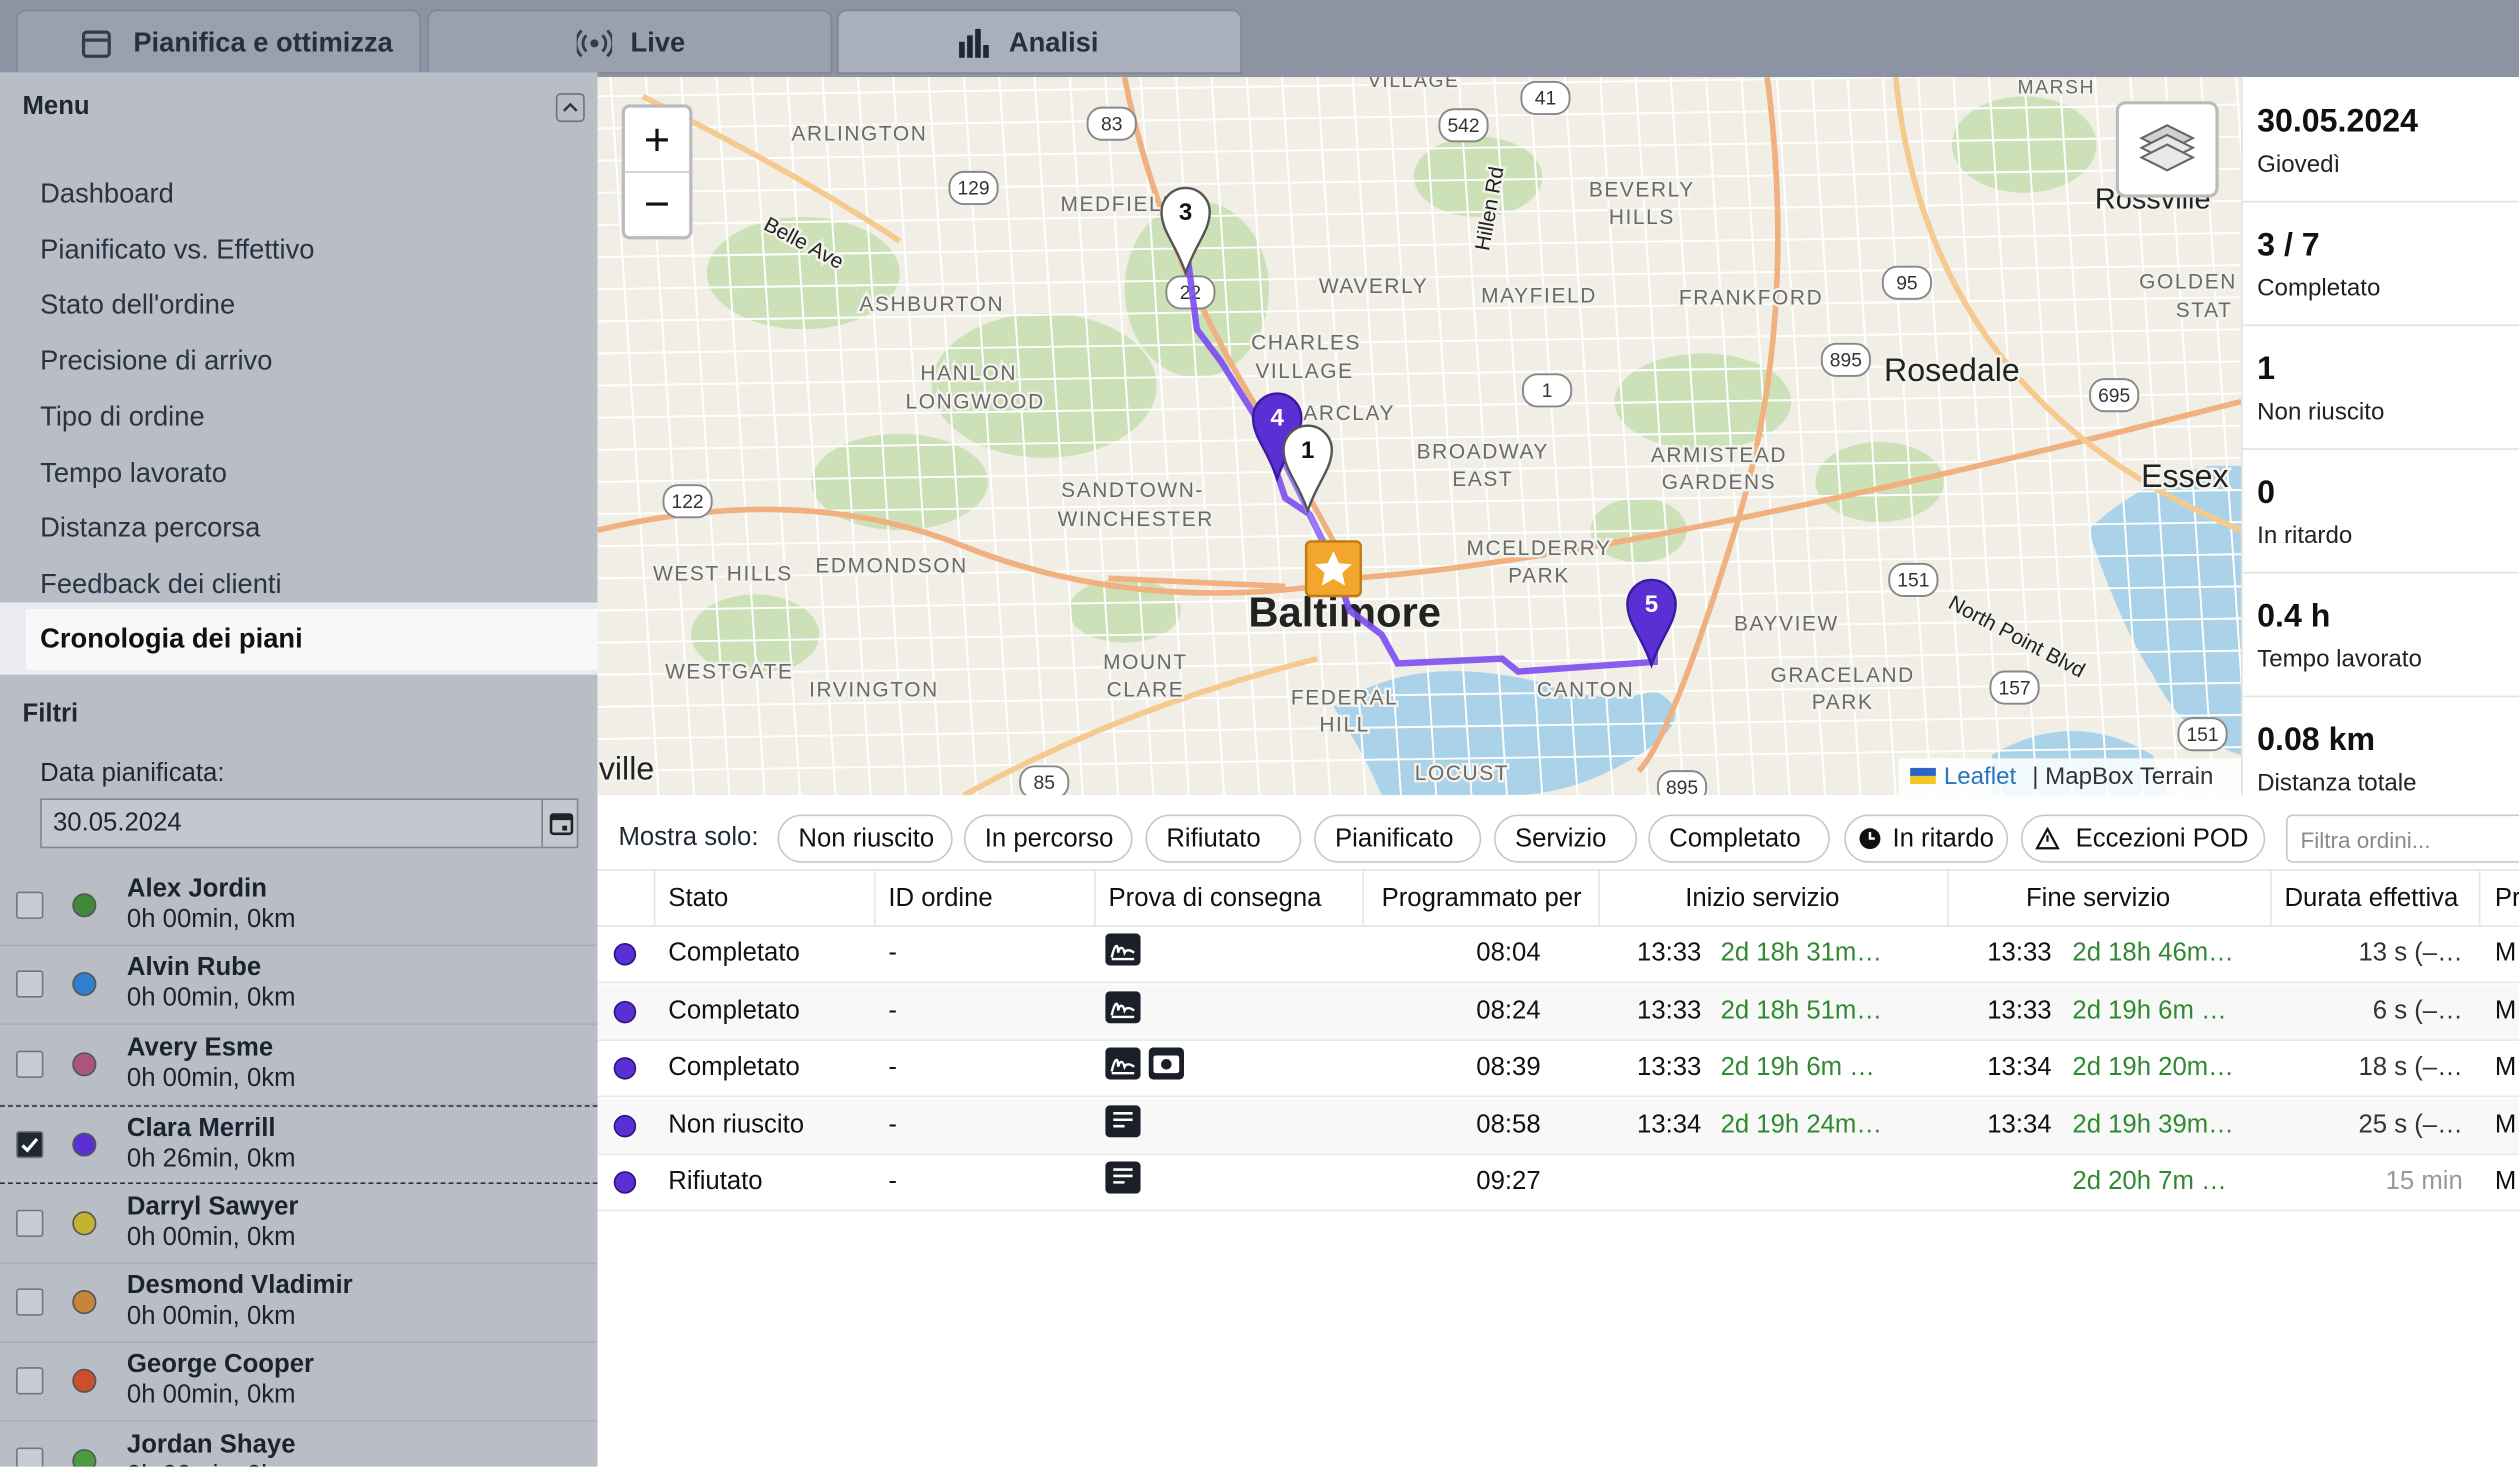 The height and width of the screenshot is (1467, 2519). What do you see at coordinates (299, 1445) in the screenshot?
I see `driver-row: Jordan Shaye 0h 00min, 0km` at bounding box center [299, 1445].